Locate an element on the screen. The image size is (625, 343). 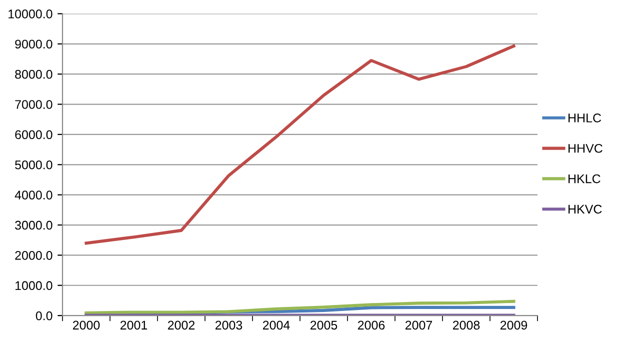
line-series is located at coordinates (300, 307).